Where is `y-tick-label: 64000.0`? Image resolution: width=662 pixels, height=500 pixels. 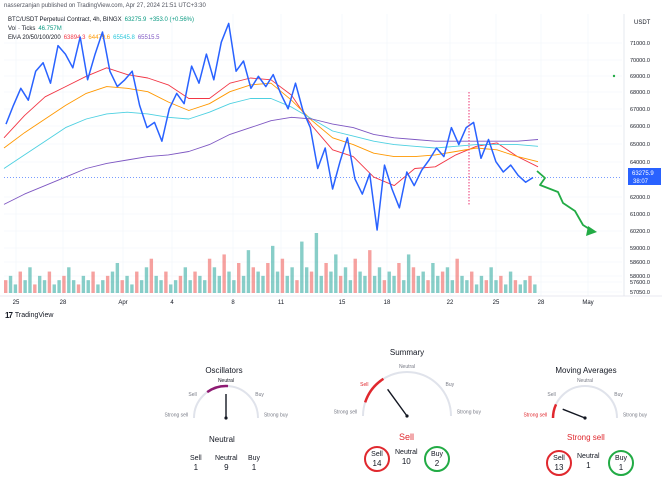
y-tick-label: 64000.0 is located at coordinates (640, 163).